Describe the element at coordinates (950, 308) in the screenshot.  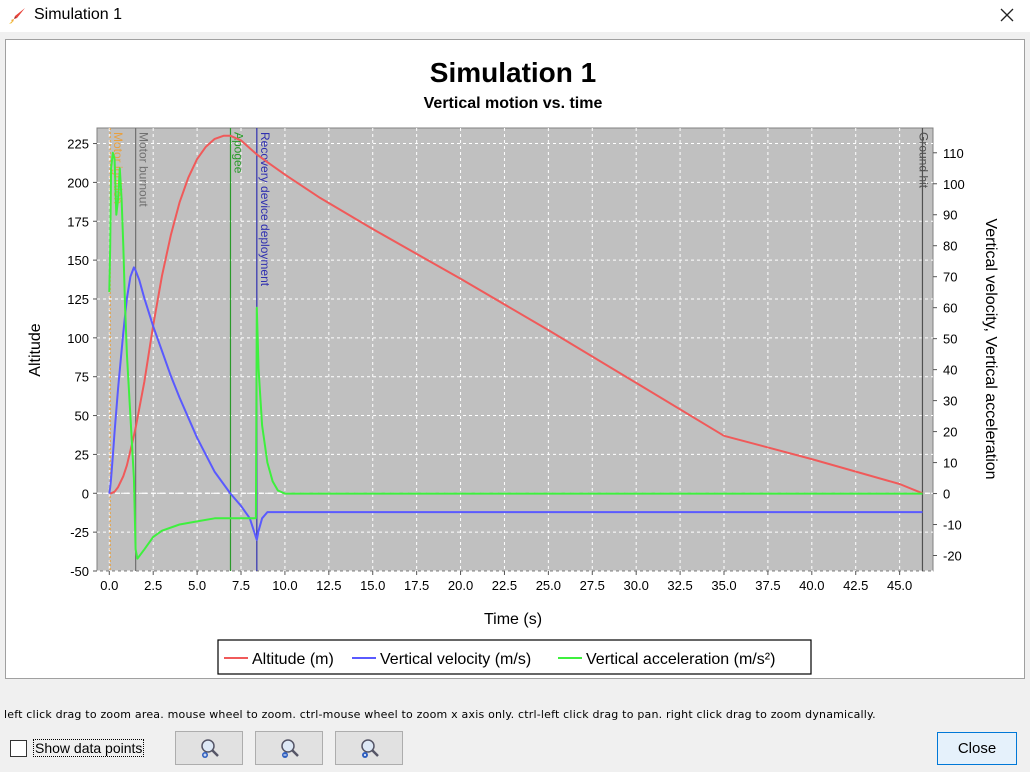
I see `y-right-tick-label: 60` at that location.